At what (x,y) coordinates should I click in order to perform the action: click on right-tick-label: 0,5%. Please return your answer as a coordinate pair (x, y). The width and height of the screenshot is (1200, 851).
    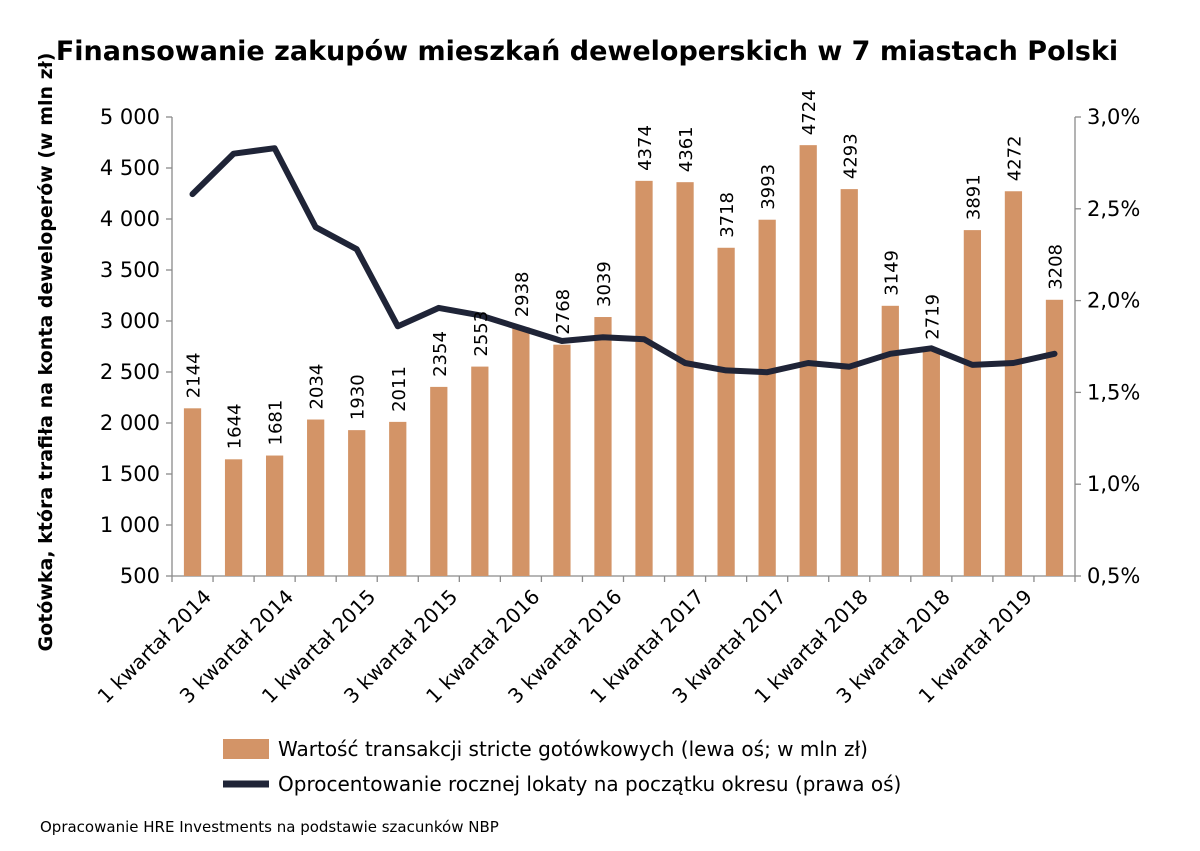
    Looking at the image, I should click on (1113, 576).